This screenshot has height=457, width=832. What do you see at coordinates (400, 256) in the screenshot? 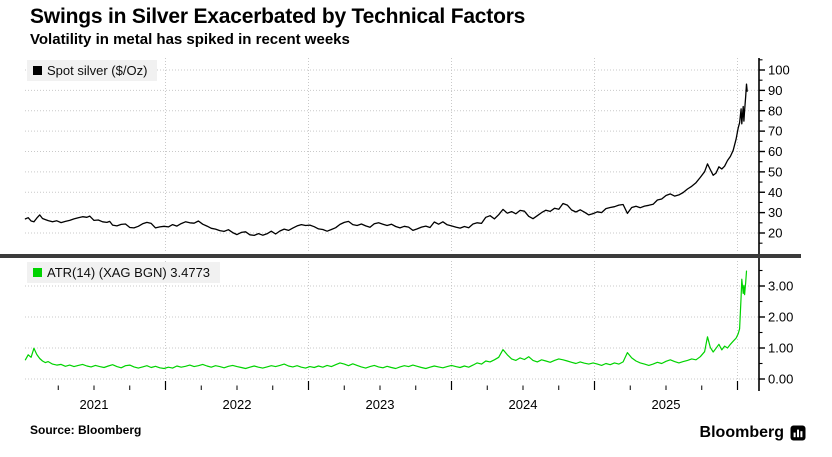
I see `panel-separator` at bounding box center [400, 256].